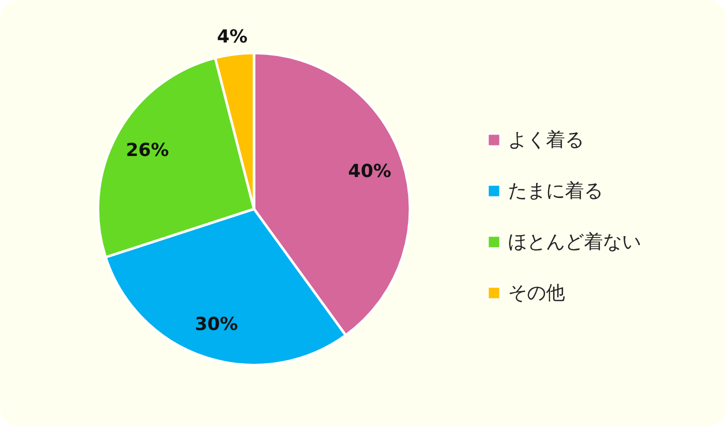  What do you see at coordinates (232, 37) in the screenshot?
I see `data-label: 4%` at bounding box center [232, 37].